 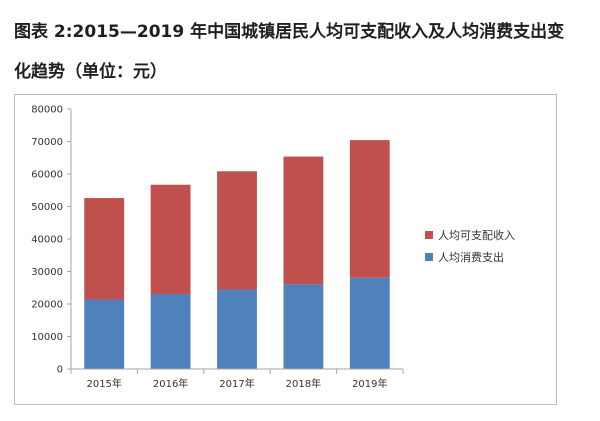 What do you see at coordinates (47, 142) in the screenshot?
I see `y-tick-label: 70000` at bounding box center [47, 142].